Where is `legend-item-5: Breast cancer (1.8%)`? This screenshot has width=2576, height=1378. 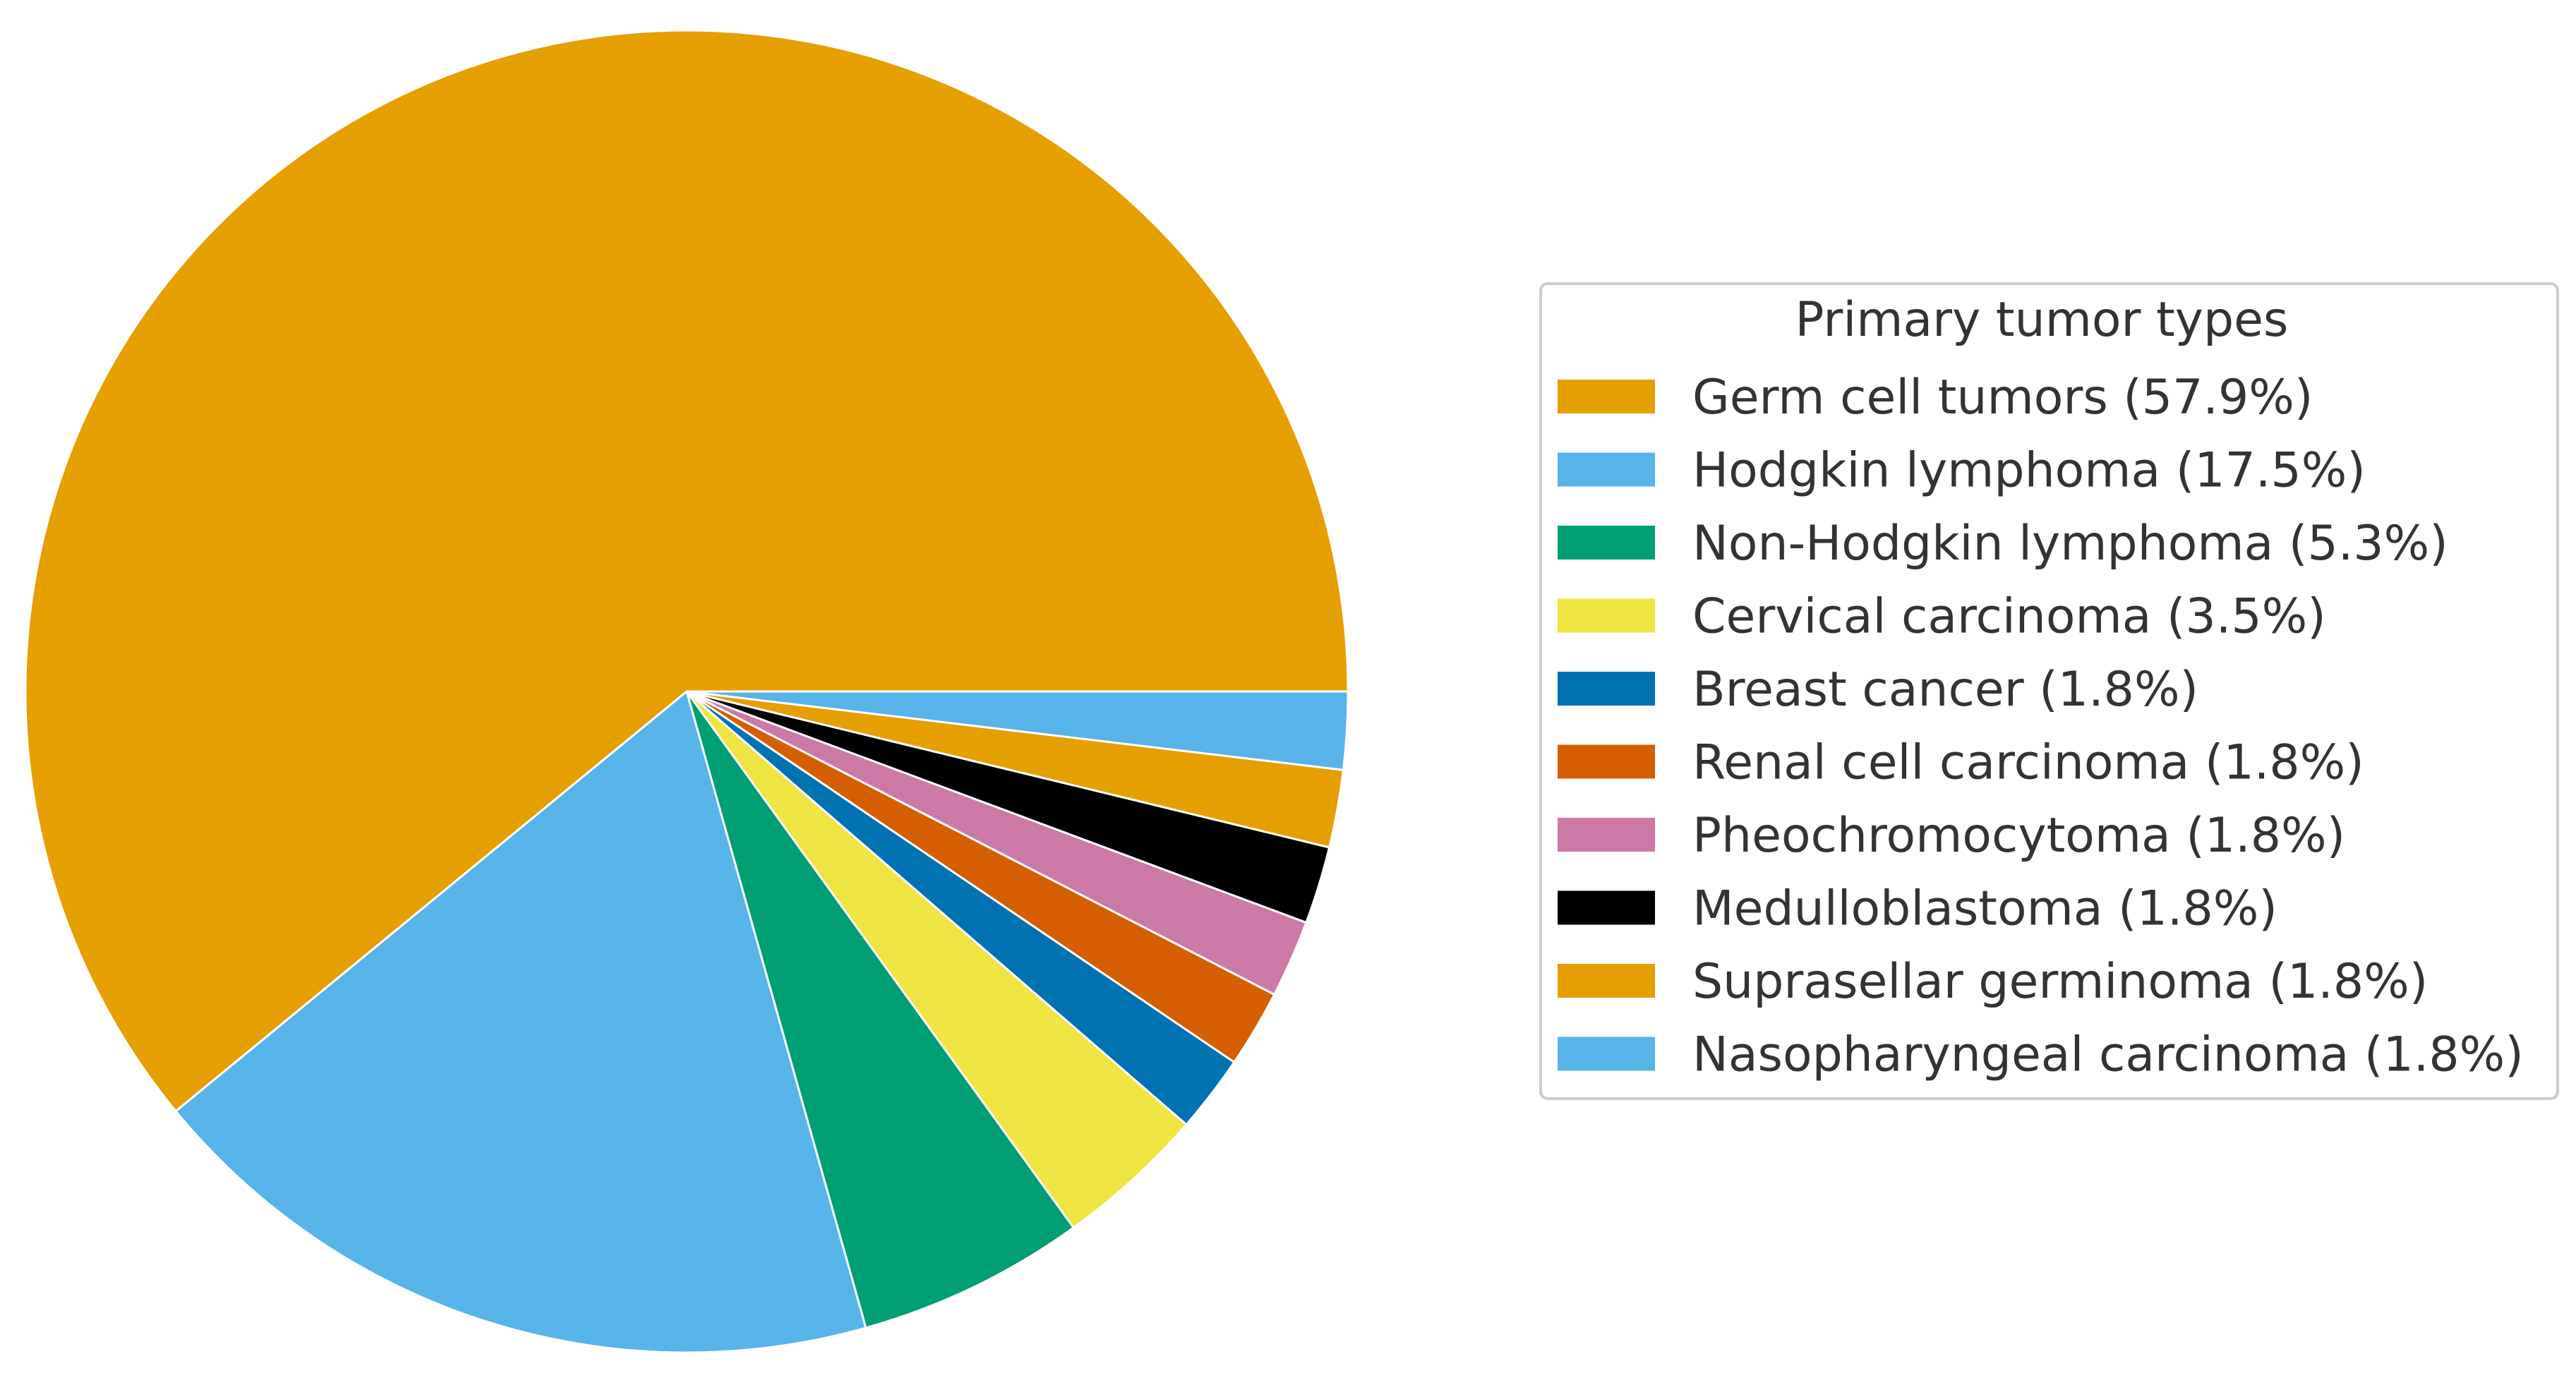
legend-item-5: Breast cancer (1.8%) is located at coordinates (1878, 690).